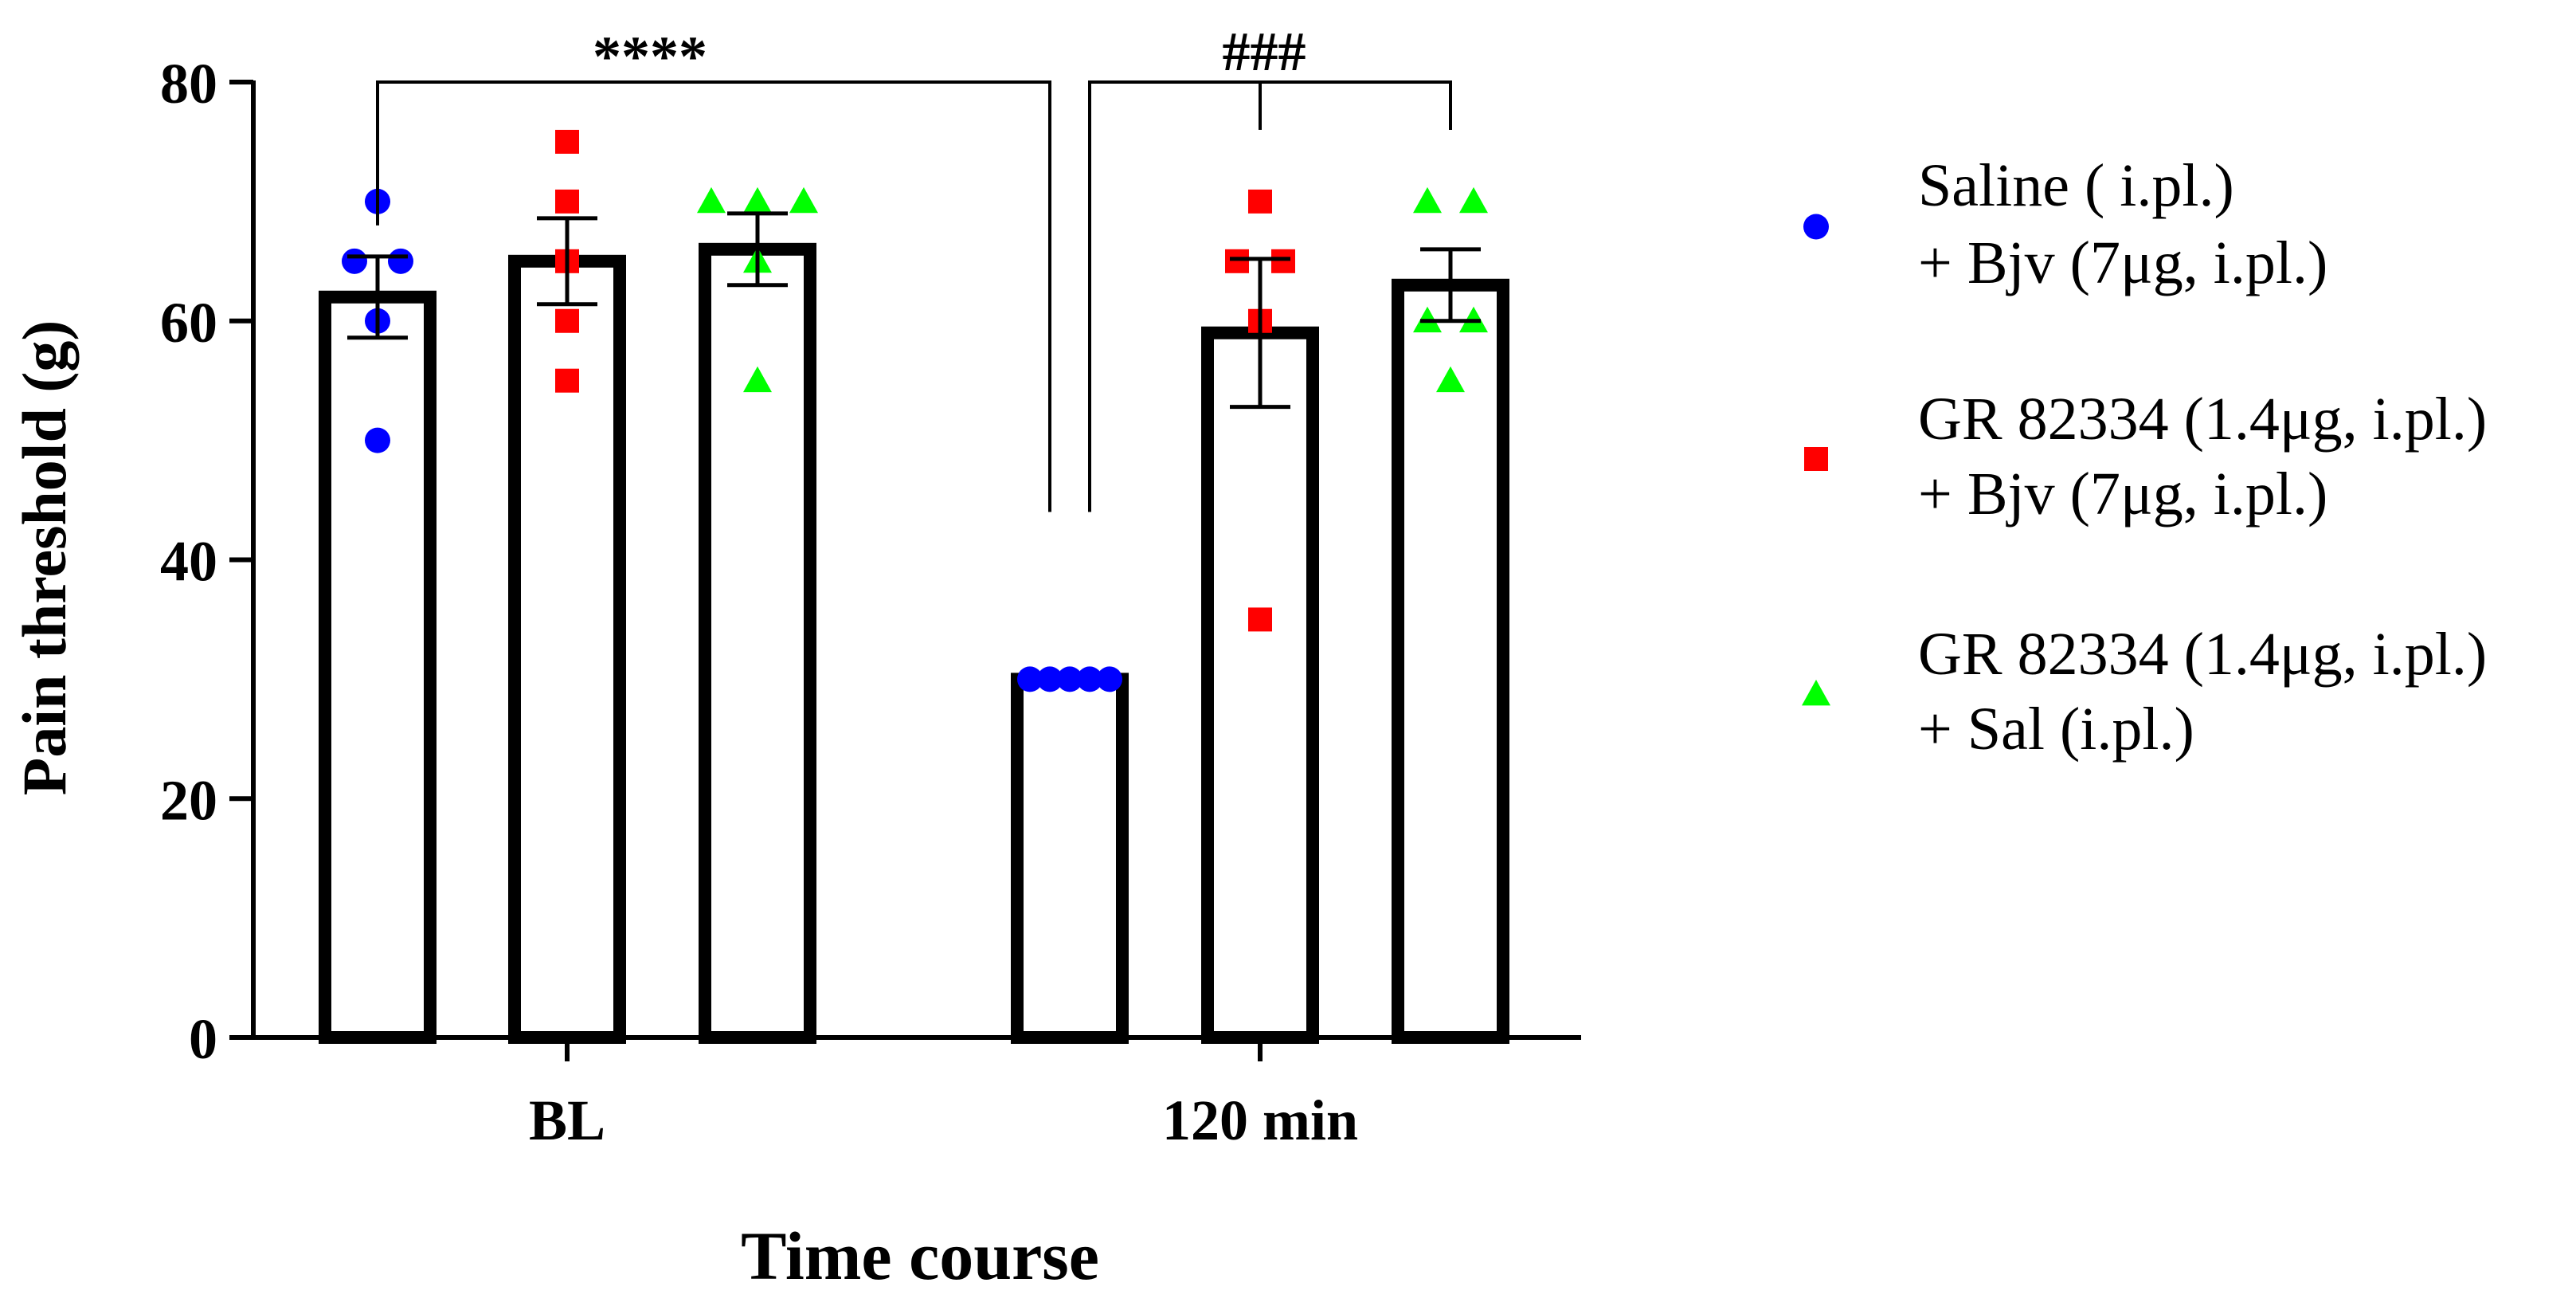 The width and height of the screenshot is (2576, 1310). What do you see at coordinates (567, 1120) in the screenshot?
I see `x-tick-label: BL` at bounding box center [567, 1120].